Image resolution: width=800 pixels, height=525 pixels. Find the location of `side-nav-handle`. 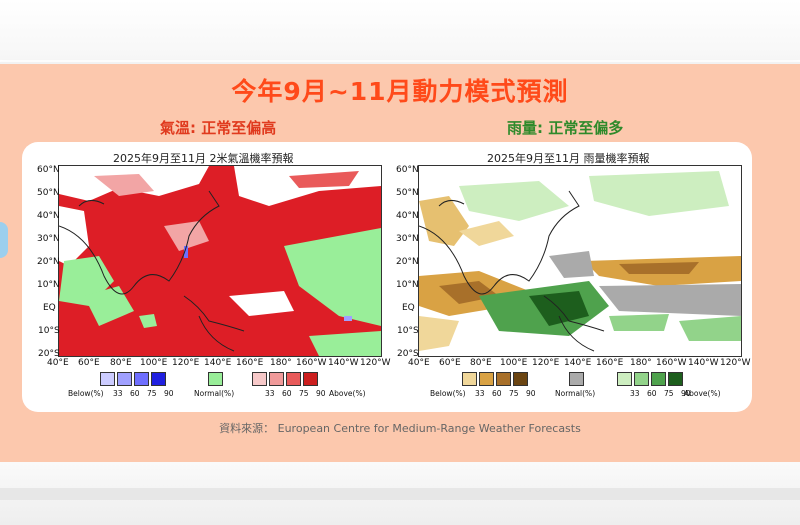

side-nav-handle is located at coordinates (4, 240).